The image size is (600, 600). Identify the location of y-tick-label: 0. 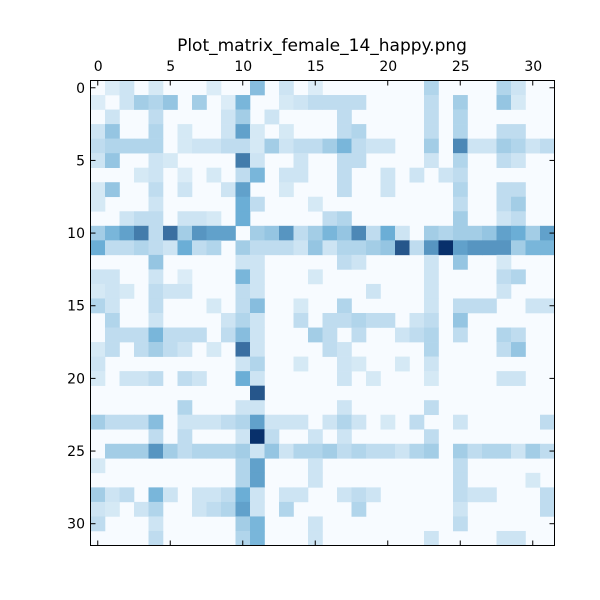
(80, 89).